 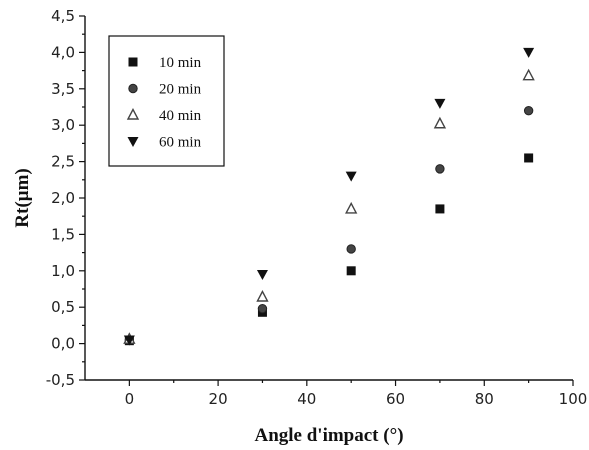 What do you see at coordinates (60, 380) in the screenshot?
I see `y-tick-label: -0,5` at bounding box center [60, 380].